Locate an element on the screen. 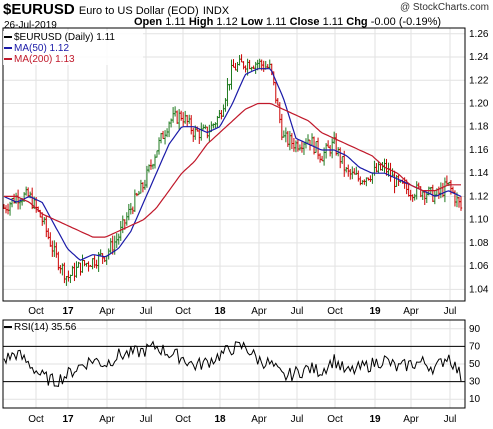  symbol-text: $EURUSD is located at coordinates (39, 9).